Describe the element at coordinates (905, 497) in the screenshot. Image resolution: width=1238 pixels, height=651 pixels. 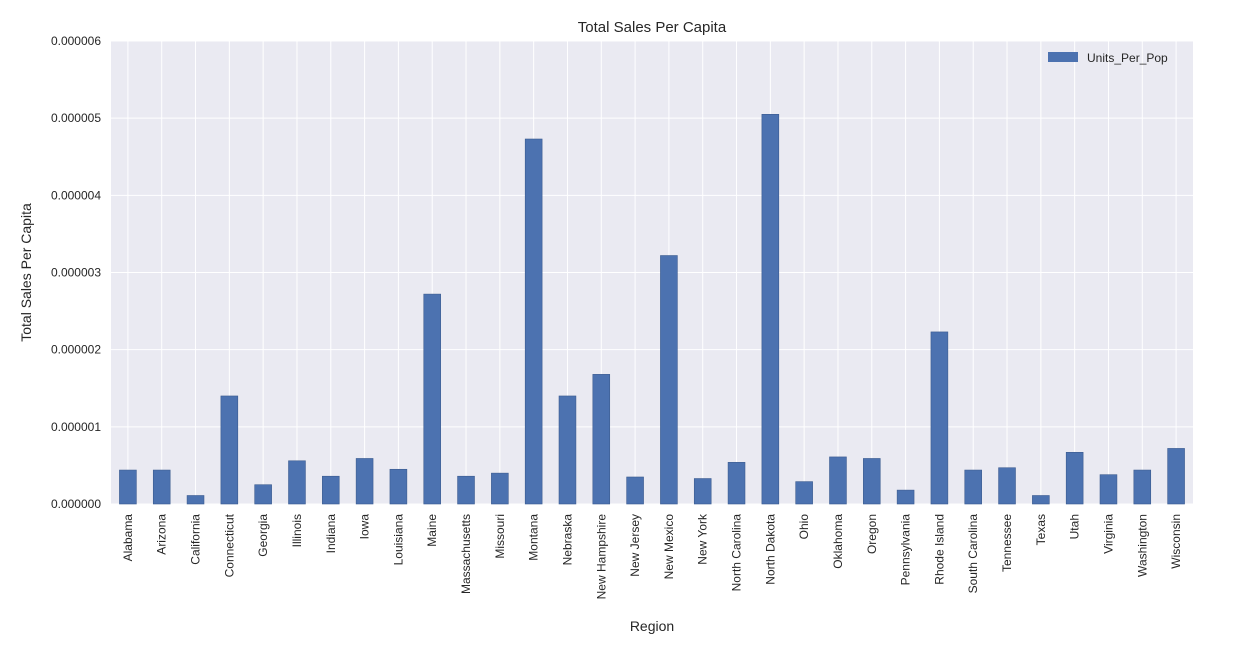
I see `bar-pennsylvania` at that location.